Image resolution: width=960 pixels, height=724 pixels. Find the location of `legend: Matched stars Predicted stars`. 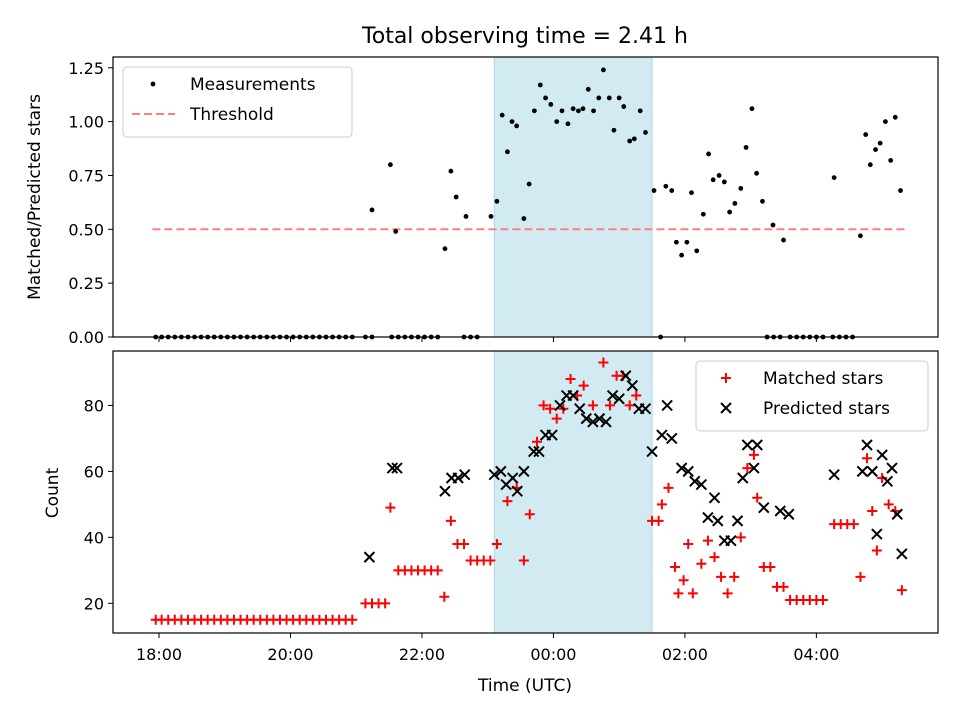

legend: Matched stars Predicted stars is located at coordinates (812, 396).